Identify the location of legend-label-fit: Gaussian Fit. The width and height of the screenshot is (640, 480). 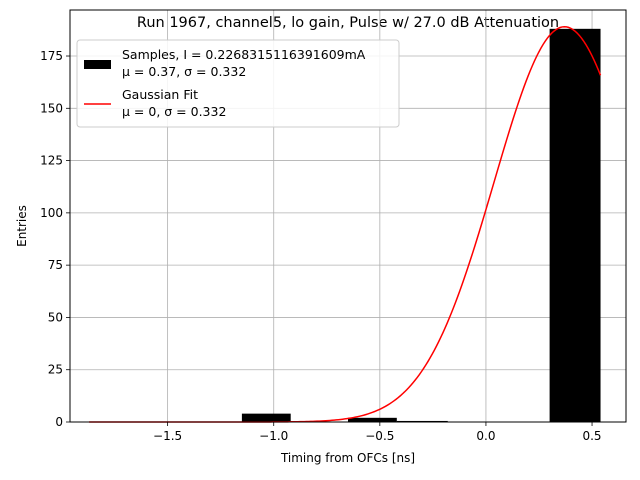
(160, 94).